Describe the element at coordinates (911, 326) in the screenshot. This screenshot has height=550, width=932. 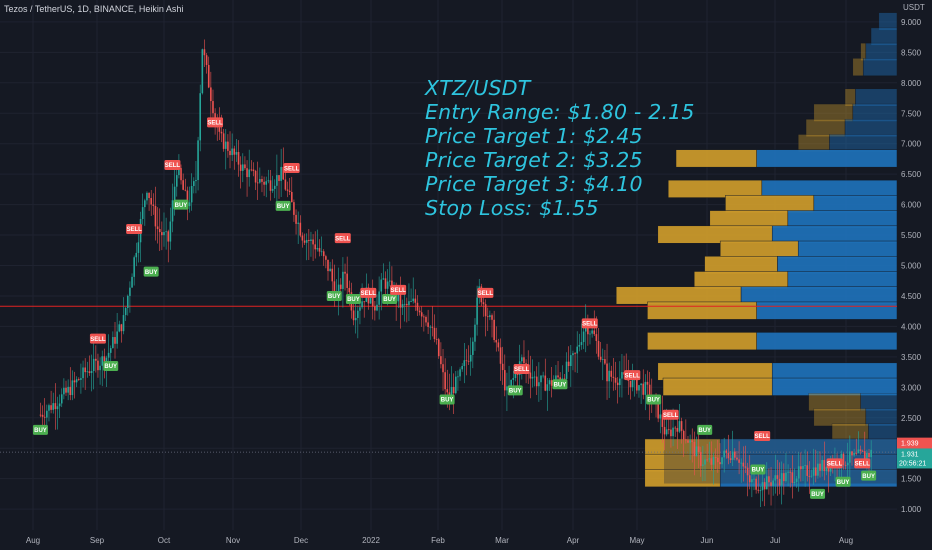
I see `price-axis-tick: 4.000` at that location.